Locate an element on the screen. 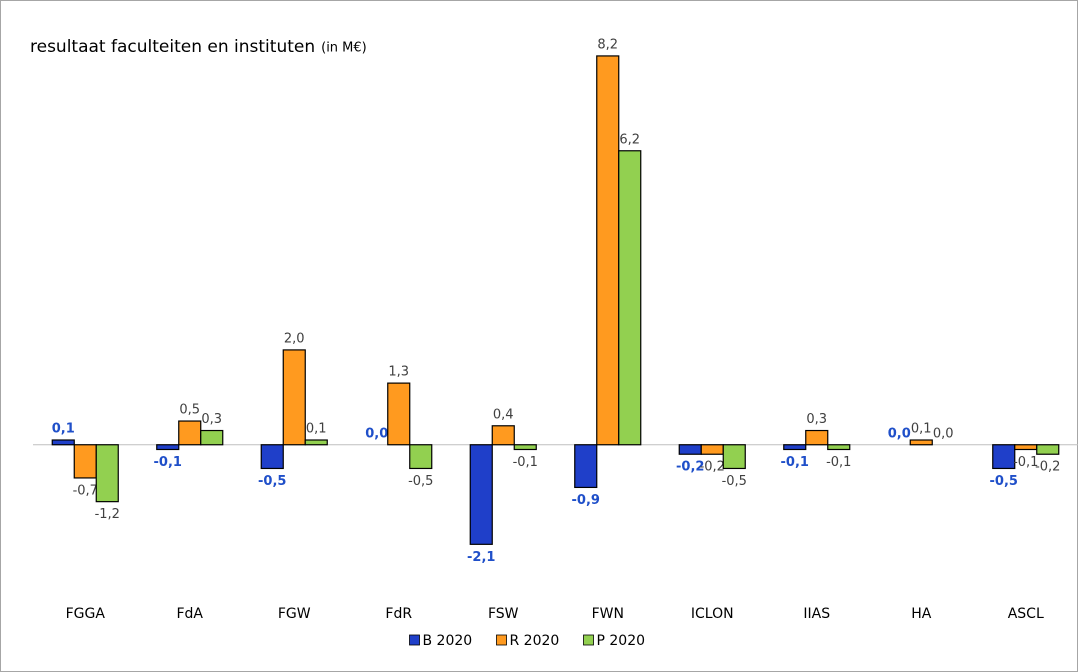 This screenshot has height=672, width=1078. data-label: 6,2 is located at coordinates (629, 139).